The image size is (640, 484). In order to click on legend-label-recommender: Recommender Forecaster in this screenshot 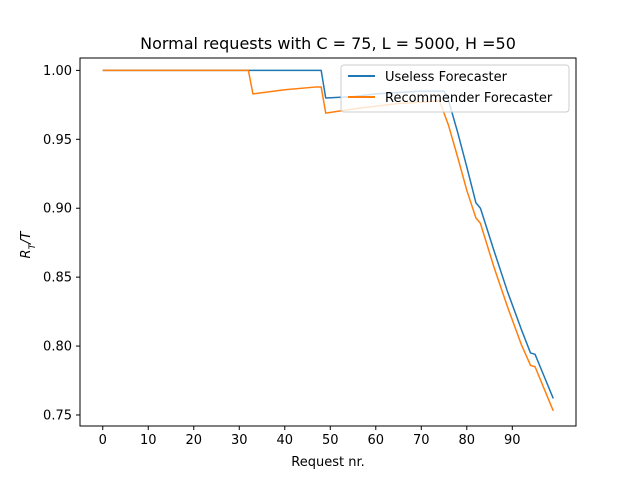, I will do `click(469, 98)`.